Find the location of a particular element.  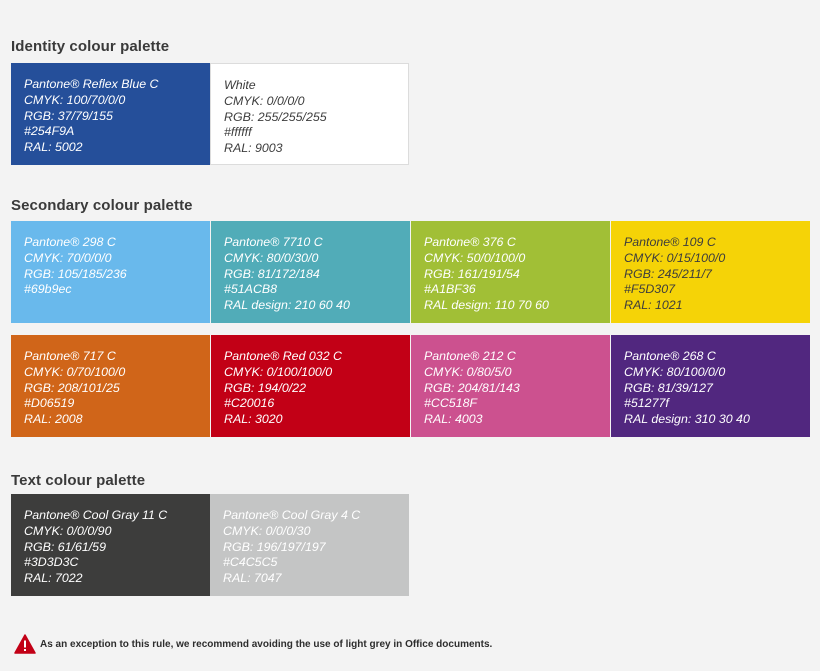

swatch-line: Pantone® 268 C is located at coordinates (670, 356).